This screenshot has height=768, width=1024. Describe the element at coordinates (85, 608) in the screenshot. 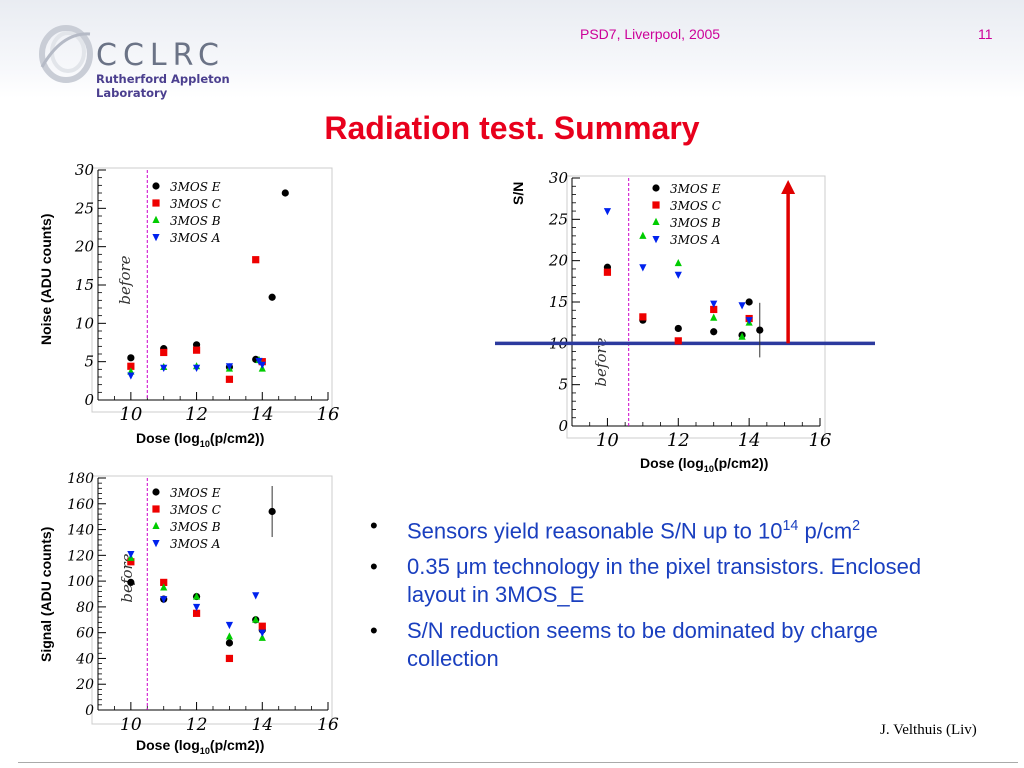

I see `y-tick-label: 80` at that location.